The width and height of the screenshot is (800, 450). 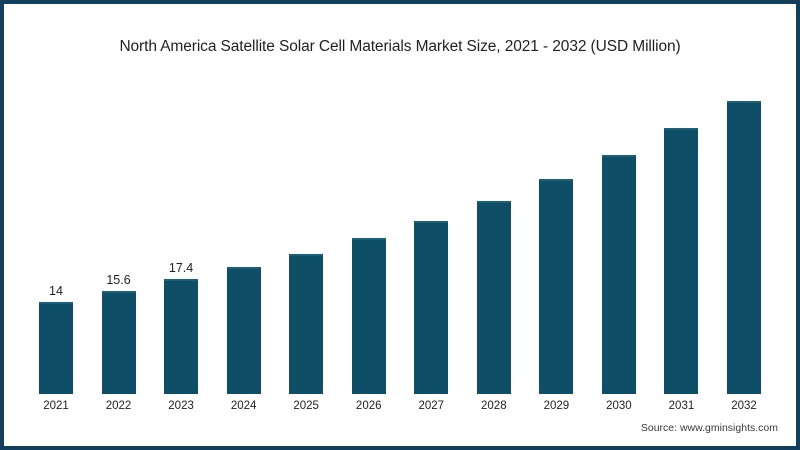 What do you see at coordinates (431, 406) in the screenshot?
I see `x-tick-label: 2027` at bounding box center [431, 406].